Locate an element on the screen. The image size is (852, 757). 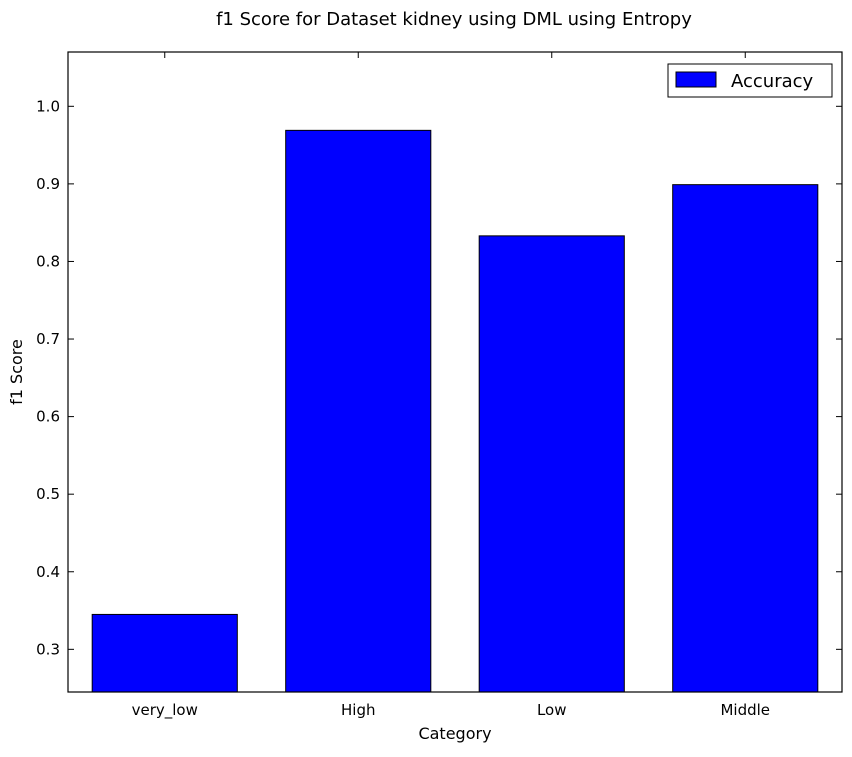
y-tick-label: 0.6 is located at coordinates (48, 417).